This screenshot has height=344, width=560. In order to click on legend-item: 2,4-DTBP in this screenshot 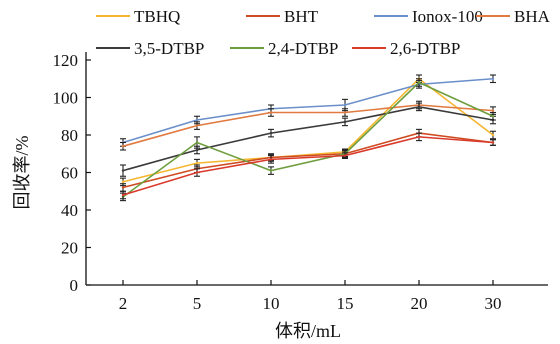, I will do `click(284, 48)`.